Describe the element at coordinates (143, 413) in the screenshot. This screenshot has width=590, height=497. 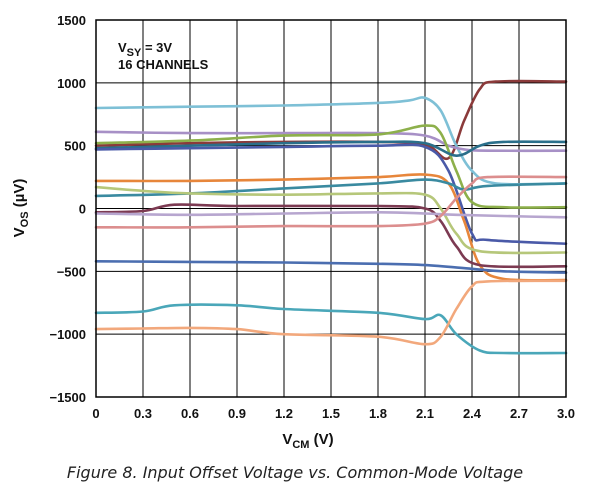
I see `x-tick-label: 0.3` at that location.